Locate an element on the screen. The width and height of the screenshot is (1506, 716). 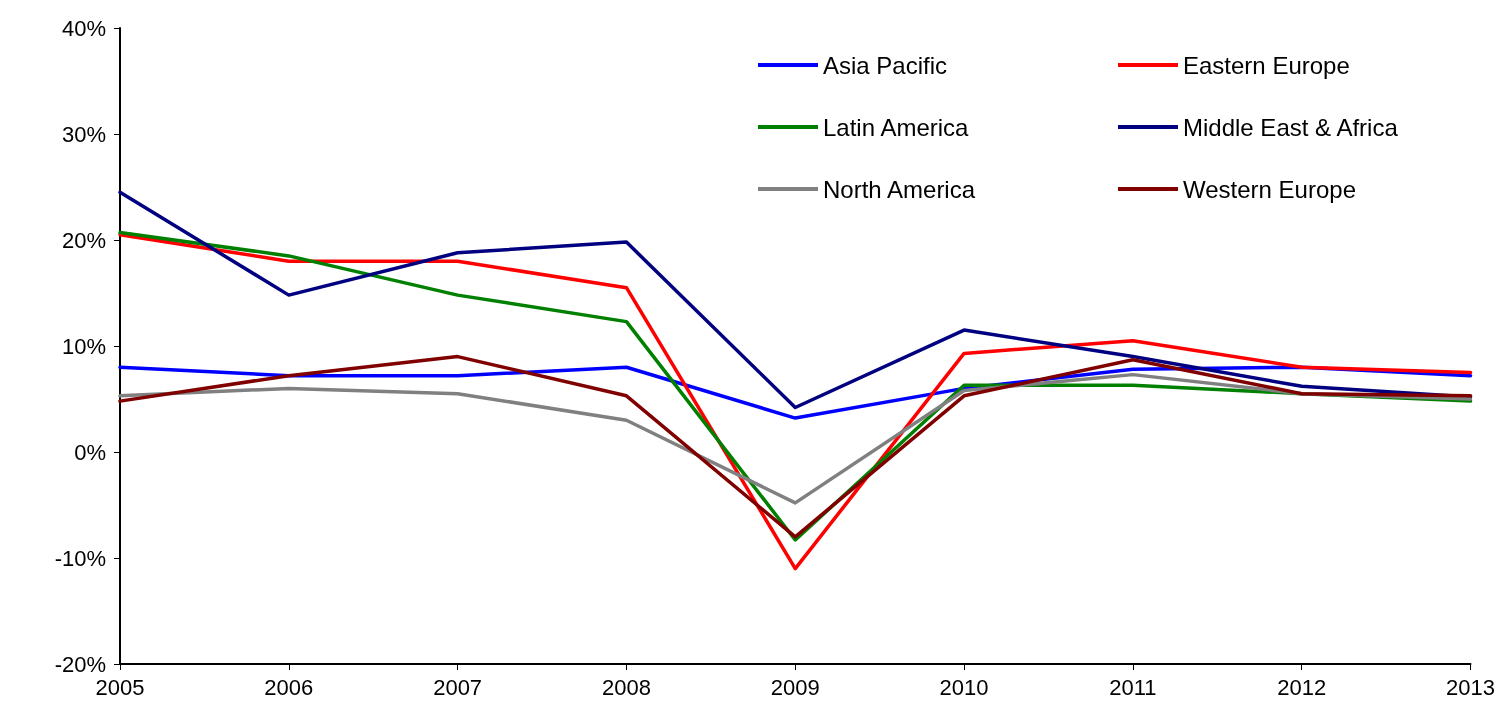
x-tick-label: 2013 is located at coordinates (1471, 687).